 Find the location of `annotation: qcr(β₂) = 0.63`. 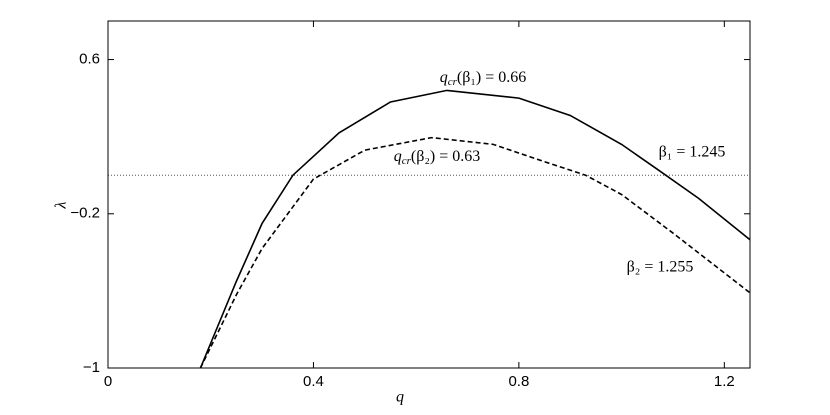

annotation: qcr(β₂) = 0.63 is located at coordinates (437, 157).